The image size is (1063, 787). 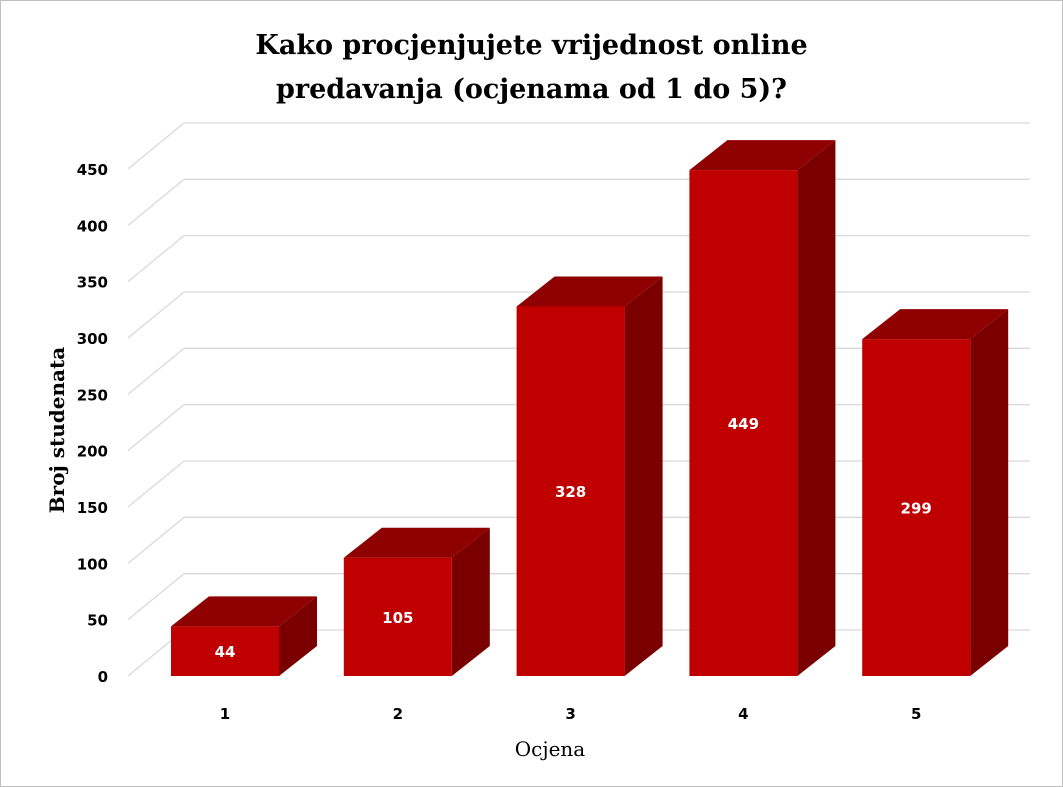 I want to click on data-label: 299, so click(x=916, y=509).